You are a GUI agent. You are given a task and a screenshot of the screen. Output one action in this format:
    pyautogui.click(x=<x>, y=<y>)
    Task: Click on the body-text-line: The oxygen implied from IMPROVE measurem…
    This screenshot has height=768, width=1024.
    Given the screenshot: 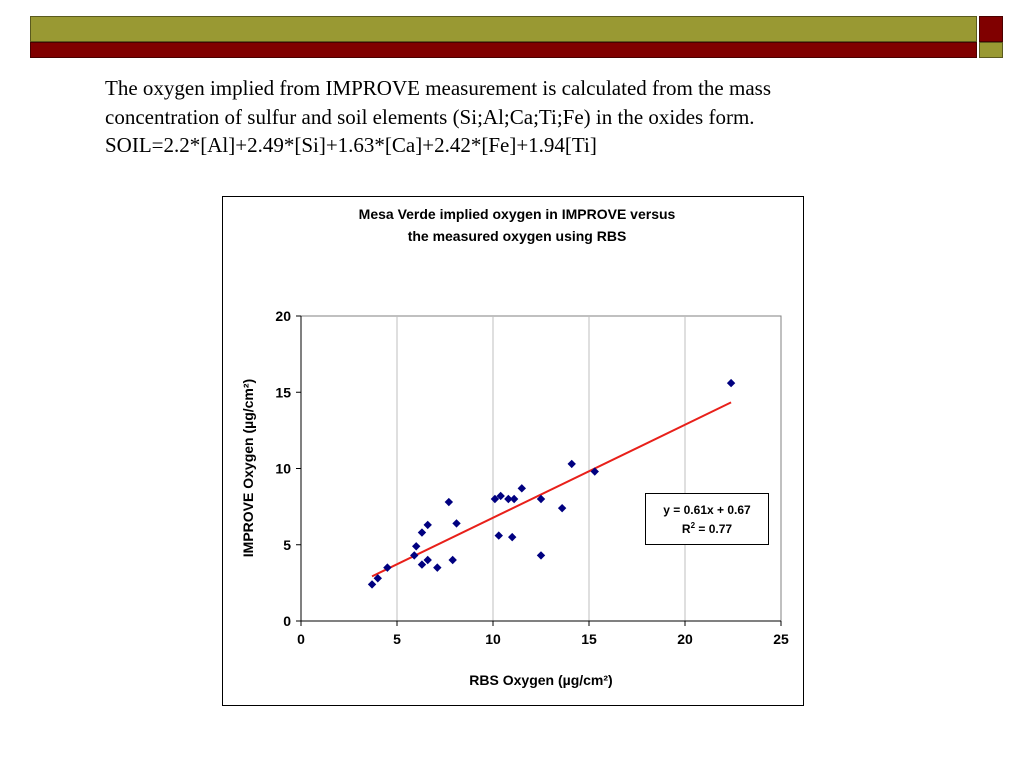 What is the action you would take?
    pyautogui.click(x=438, y=88)
    